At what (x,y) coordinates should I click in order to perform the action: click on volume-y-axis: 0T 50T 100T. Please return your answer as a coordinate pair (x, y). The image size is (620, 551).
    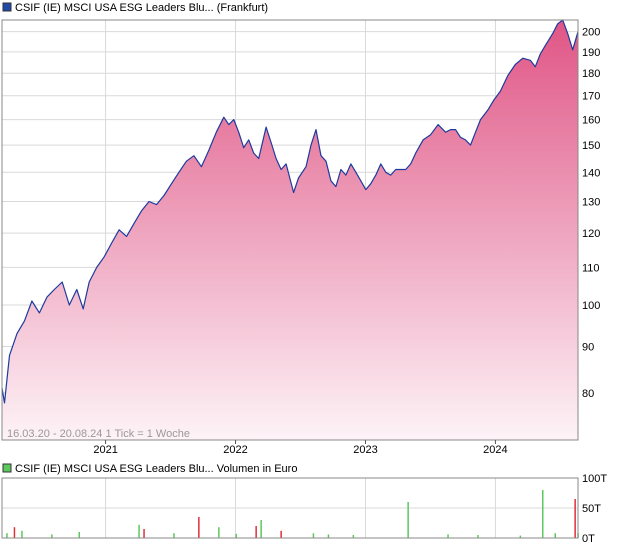
    Looking at the image, I should click on (594, 509).